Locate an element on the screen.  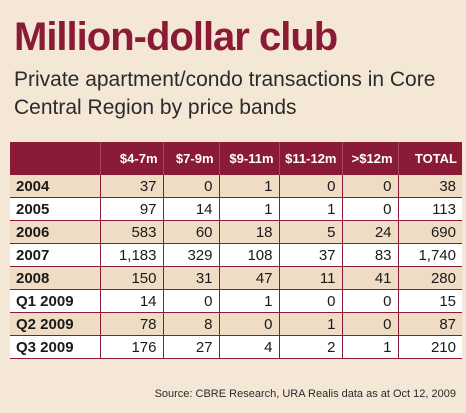
table-cell: 15 is located at coordinates (430, 301).